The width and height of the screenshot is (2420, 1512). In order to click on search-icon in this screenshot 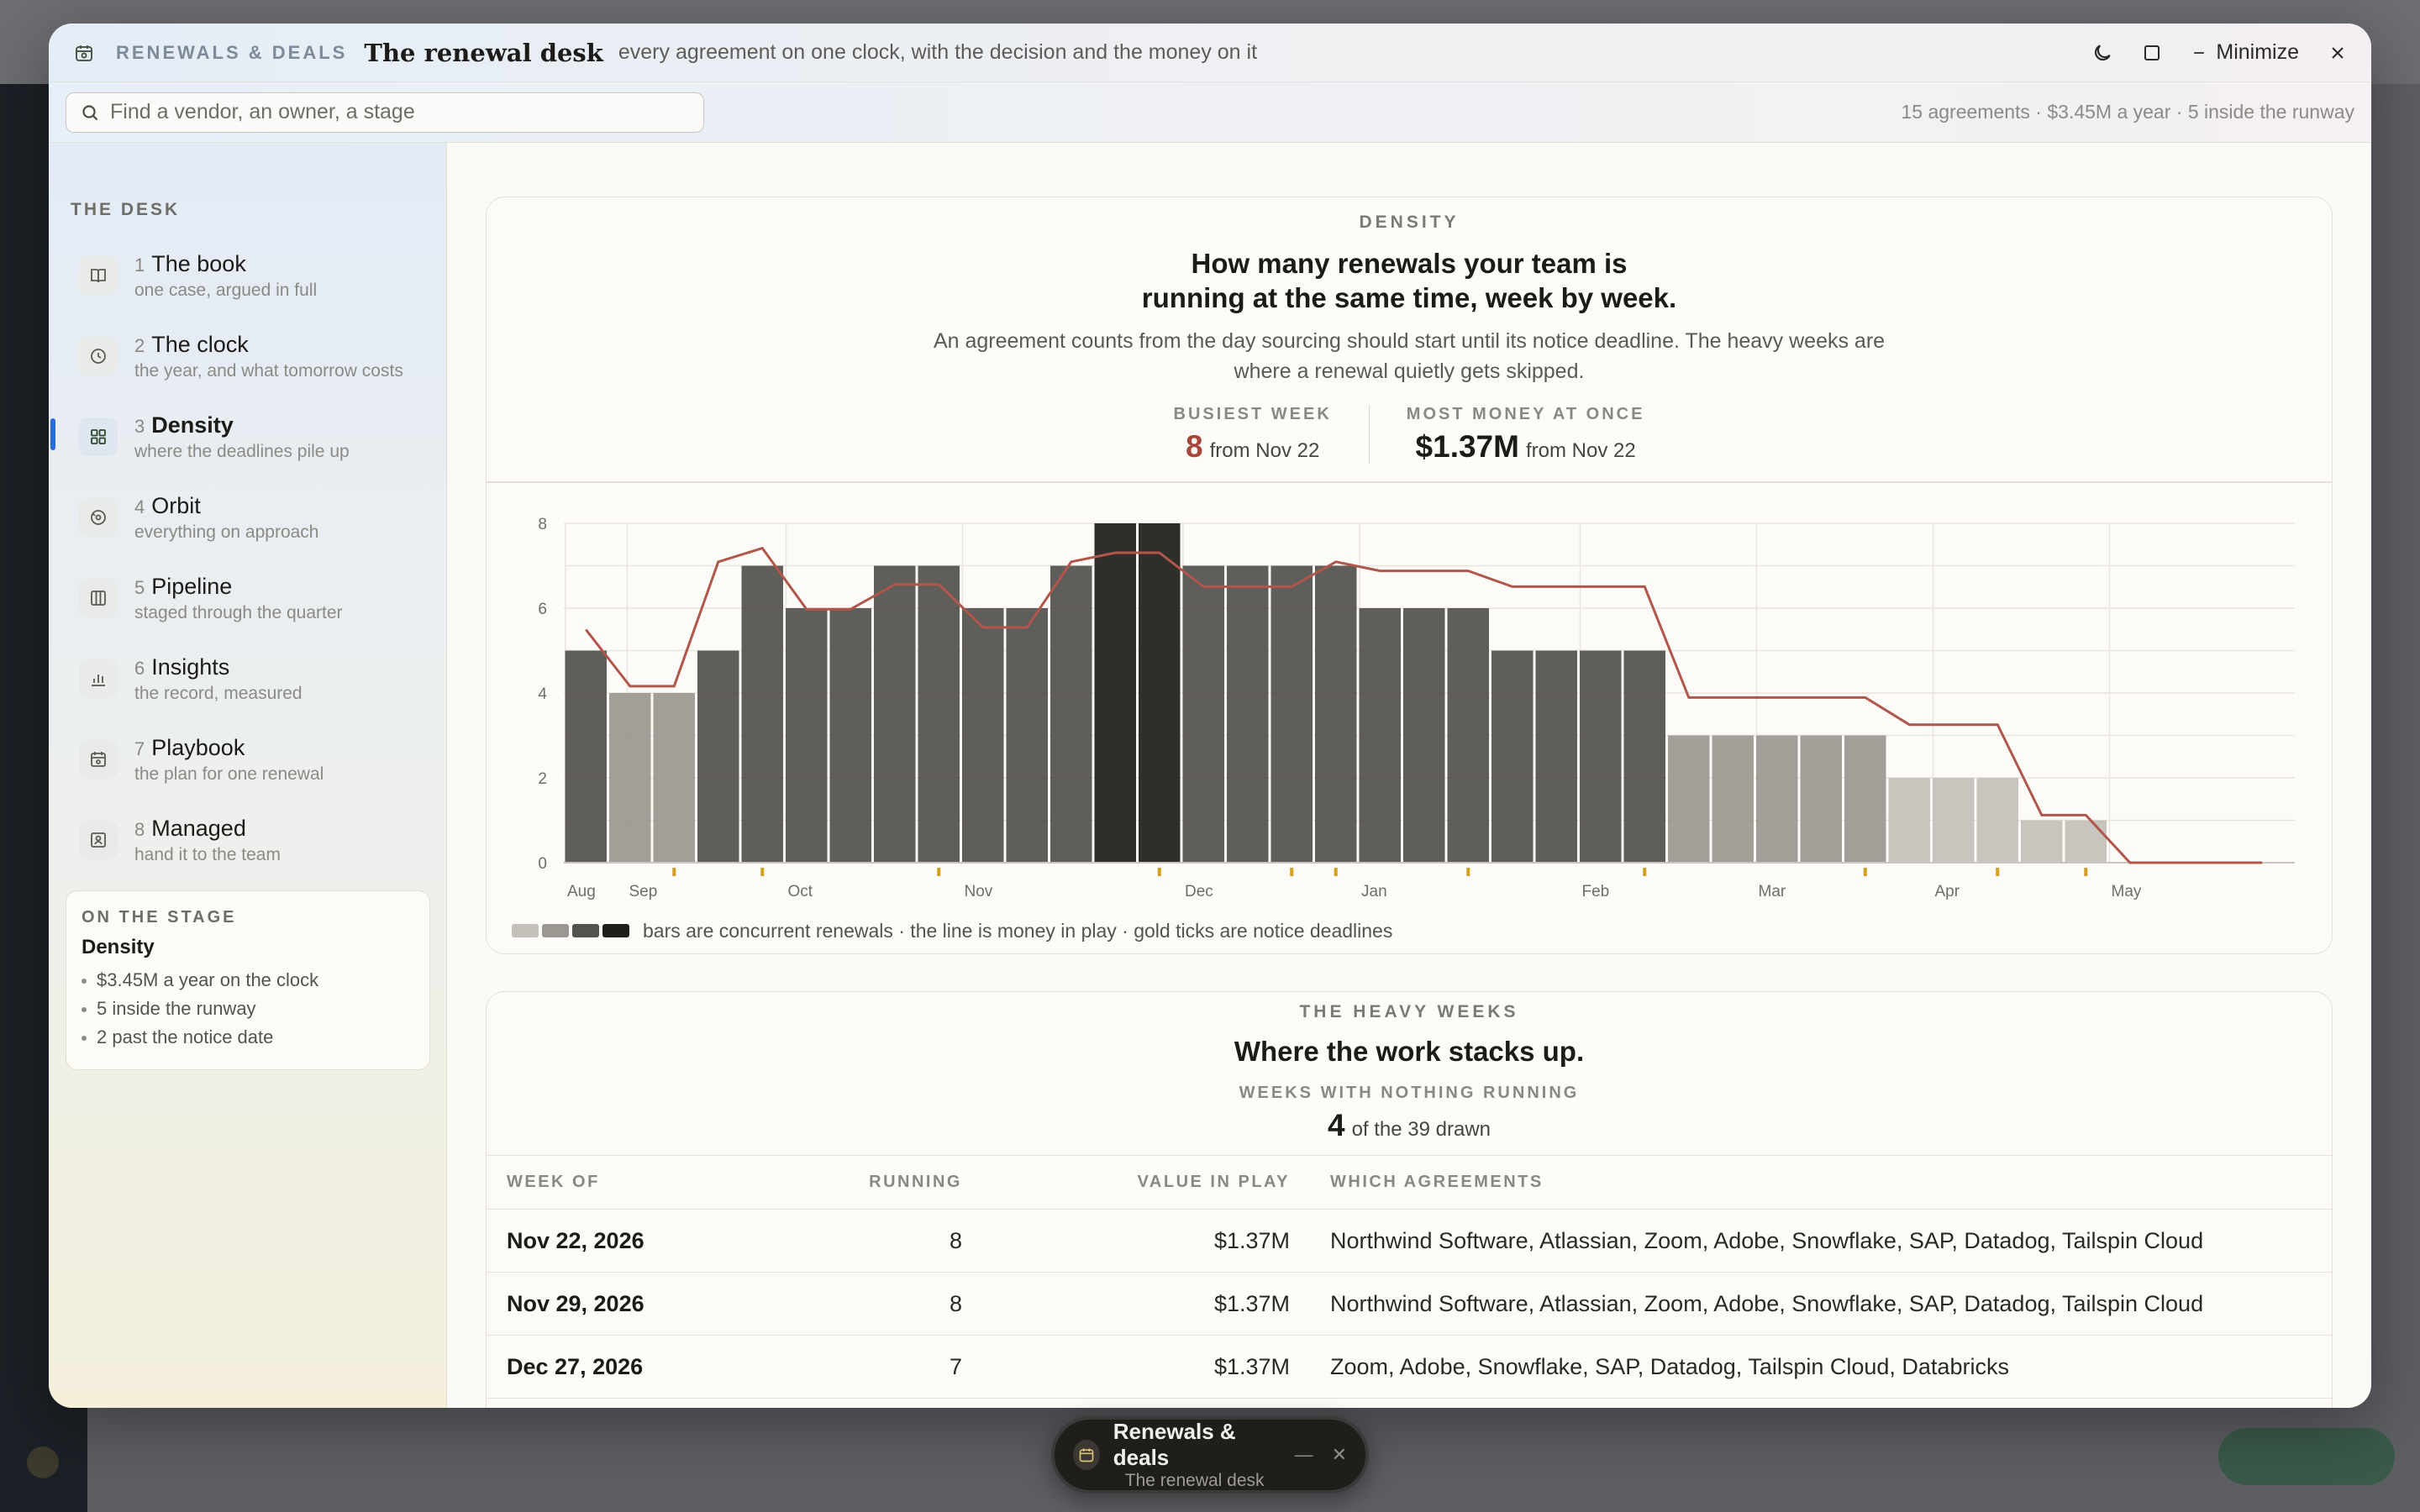, I will do `click(90, 112)`.